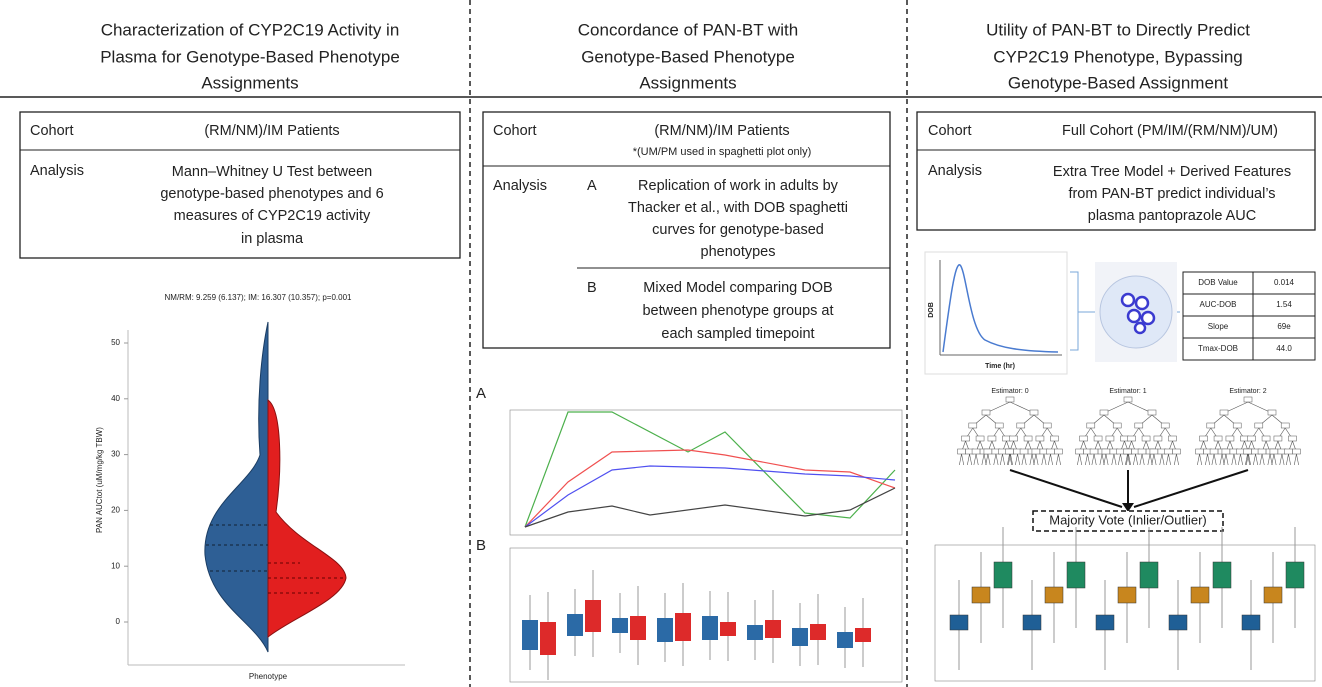  Describe the element at coordinates (1000, 366) in the screenshot. I see `axis-label: Time (hr)` at that location.